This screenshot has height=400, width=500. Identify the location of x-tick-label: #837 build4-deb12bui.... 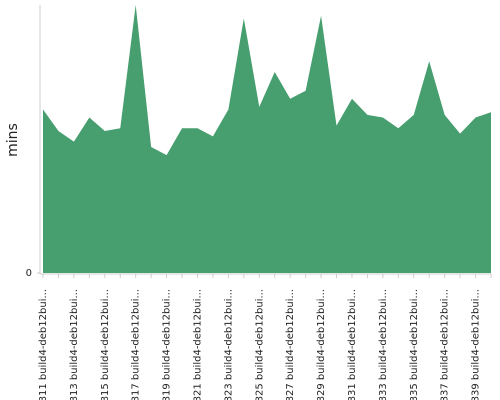
(445, 344).